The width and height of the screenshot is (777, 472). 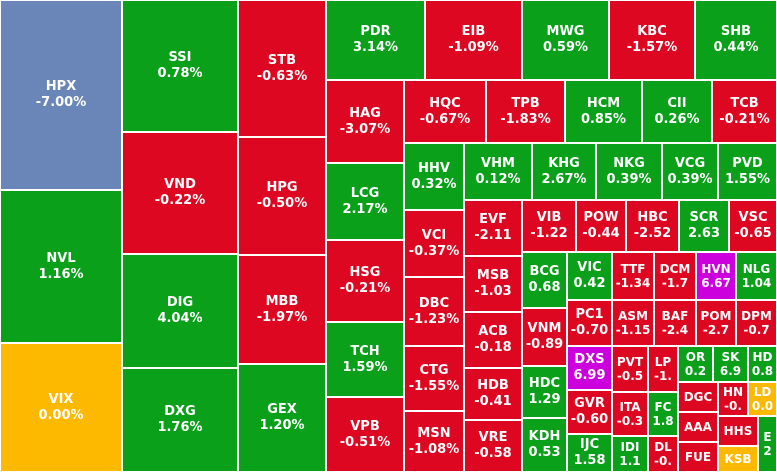 I want to click on stock-tile-vcg: VCG 0.39%, so click(x=690, y=171).